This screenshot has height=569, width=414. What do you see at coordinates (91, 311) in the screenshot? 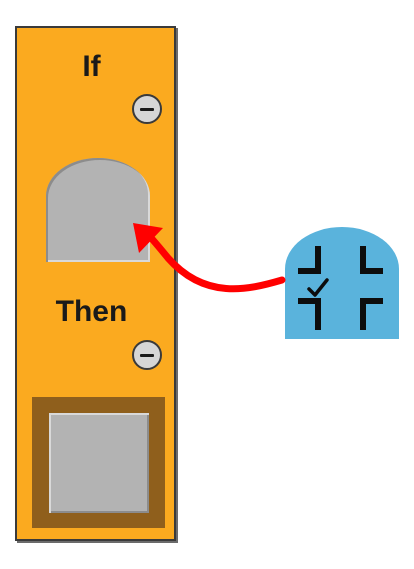
I see `then-label: Then` at bounding box center [91, 311].